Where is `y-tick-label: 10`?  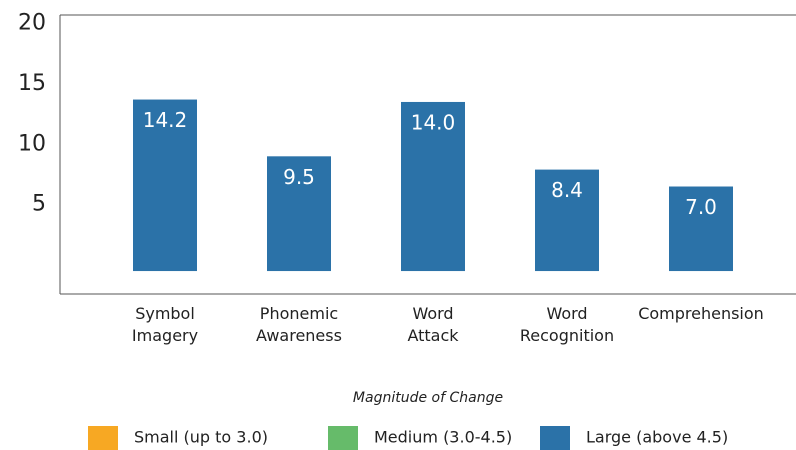 y-tick-label: 10 is located at coordinates (32, 143).